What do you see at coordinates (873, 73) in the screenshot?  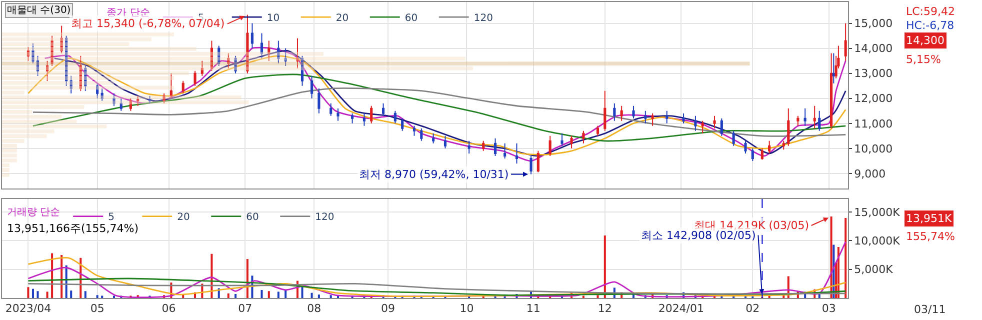 I see `y-tick-label: 13,000` at bounding box center [873, 73].